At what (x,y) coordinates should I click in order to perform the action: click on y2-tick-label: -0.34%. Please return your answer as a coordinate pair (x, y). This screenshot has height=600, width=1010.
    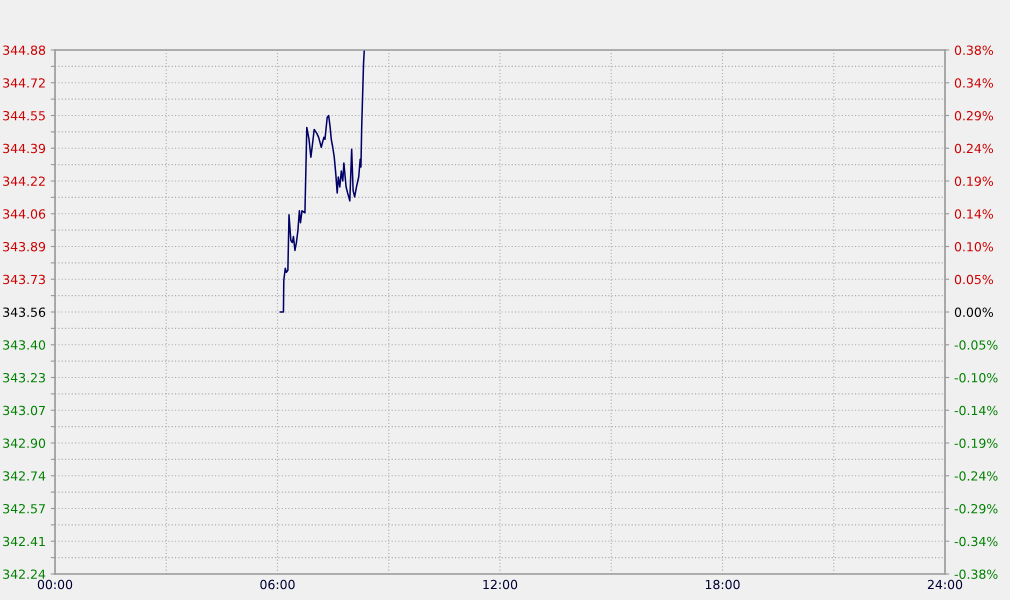
    Looking at the image, I should click on (976, 541).